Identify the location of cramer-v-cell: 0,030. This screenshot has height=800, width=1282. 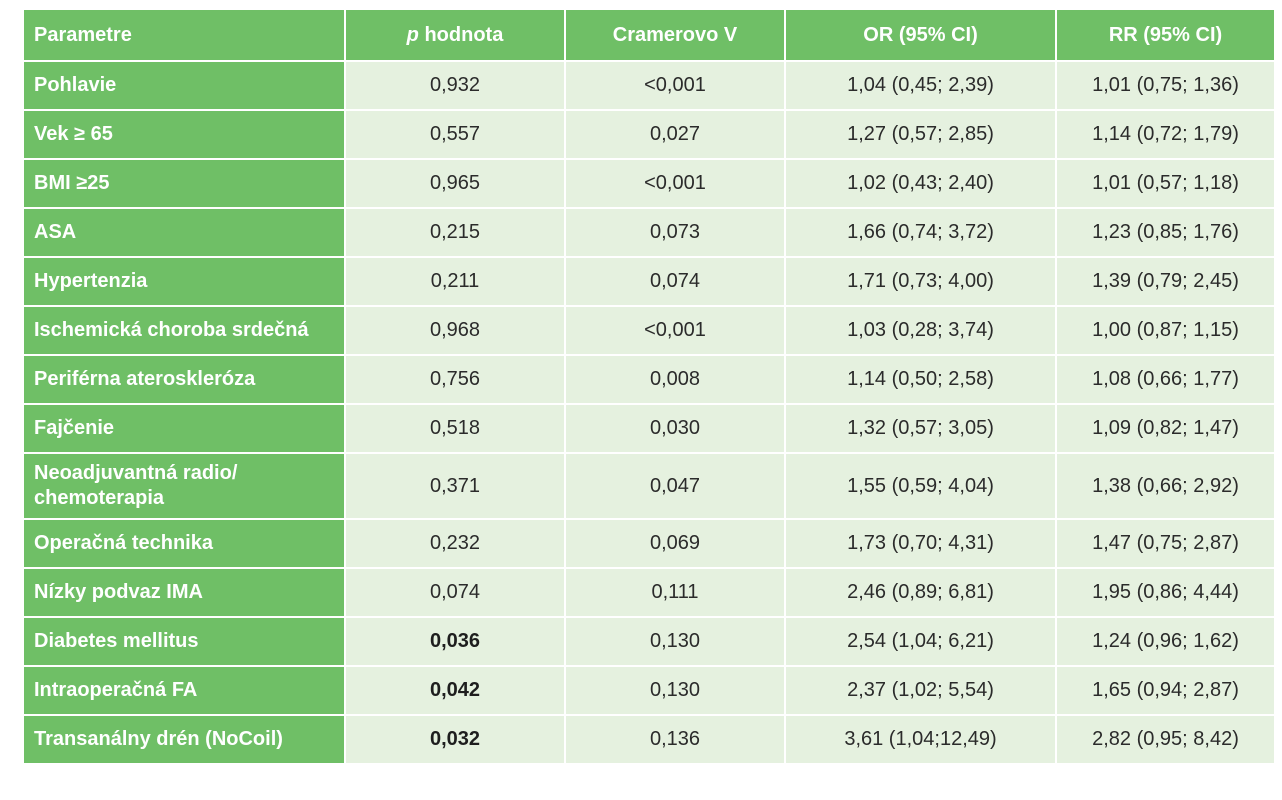
(675, 428).